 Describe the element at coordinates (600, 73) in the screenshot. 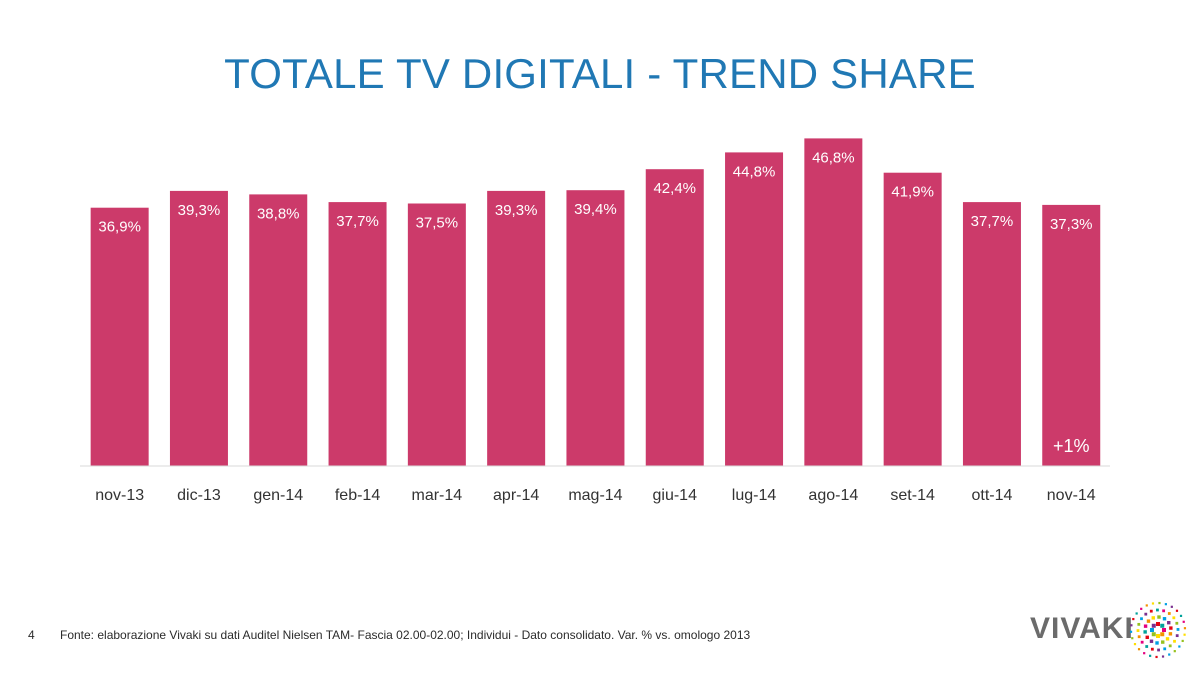

I see `slide-title: TOTALE TV DIGITALI - TREND SHARE` at that location.